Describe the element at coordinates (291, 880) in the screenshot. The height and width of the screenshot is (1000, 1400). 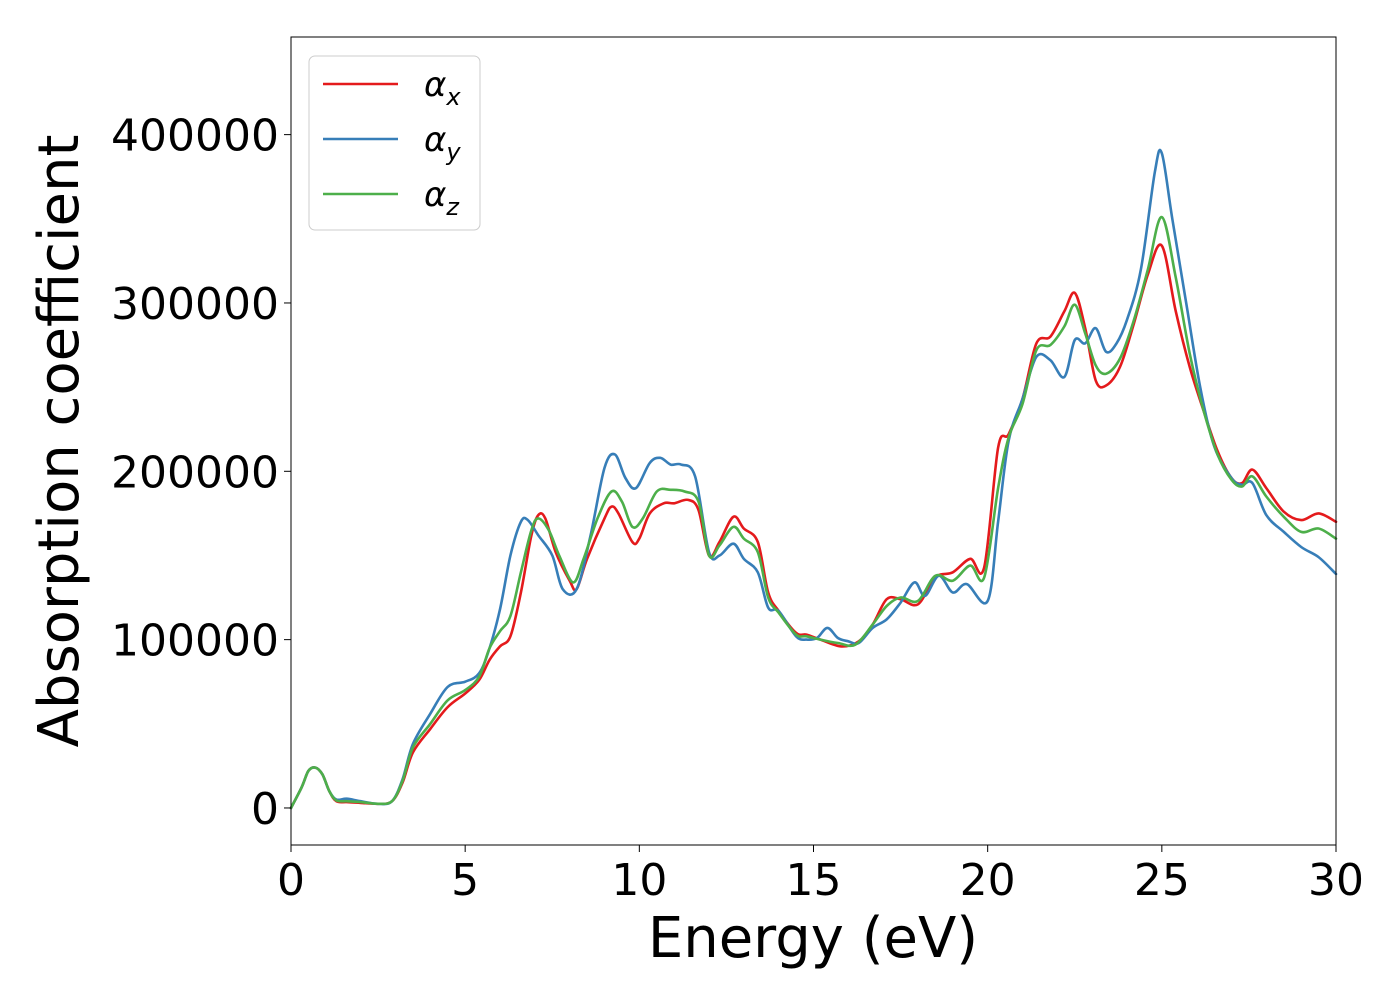
I see `x-tick-label: 0` at that location.